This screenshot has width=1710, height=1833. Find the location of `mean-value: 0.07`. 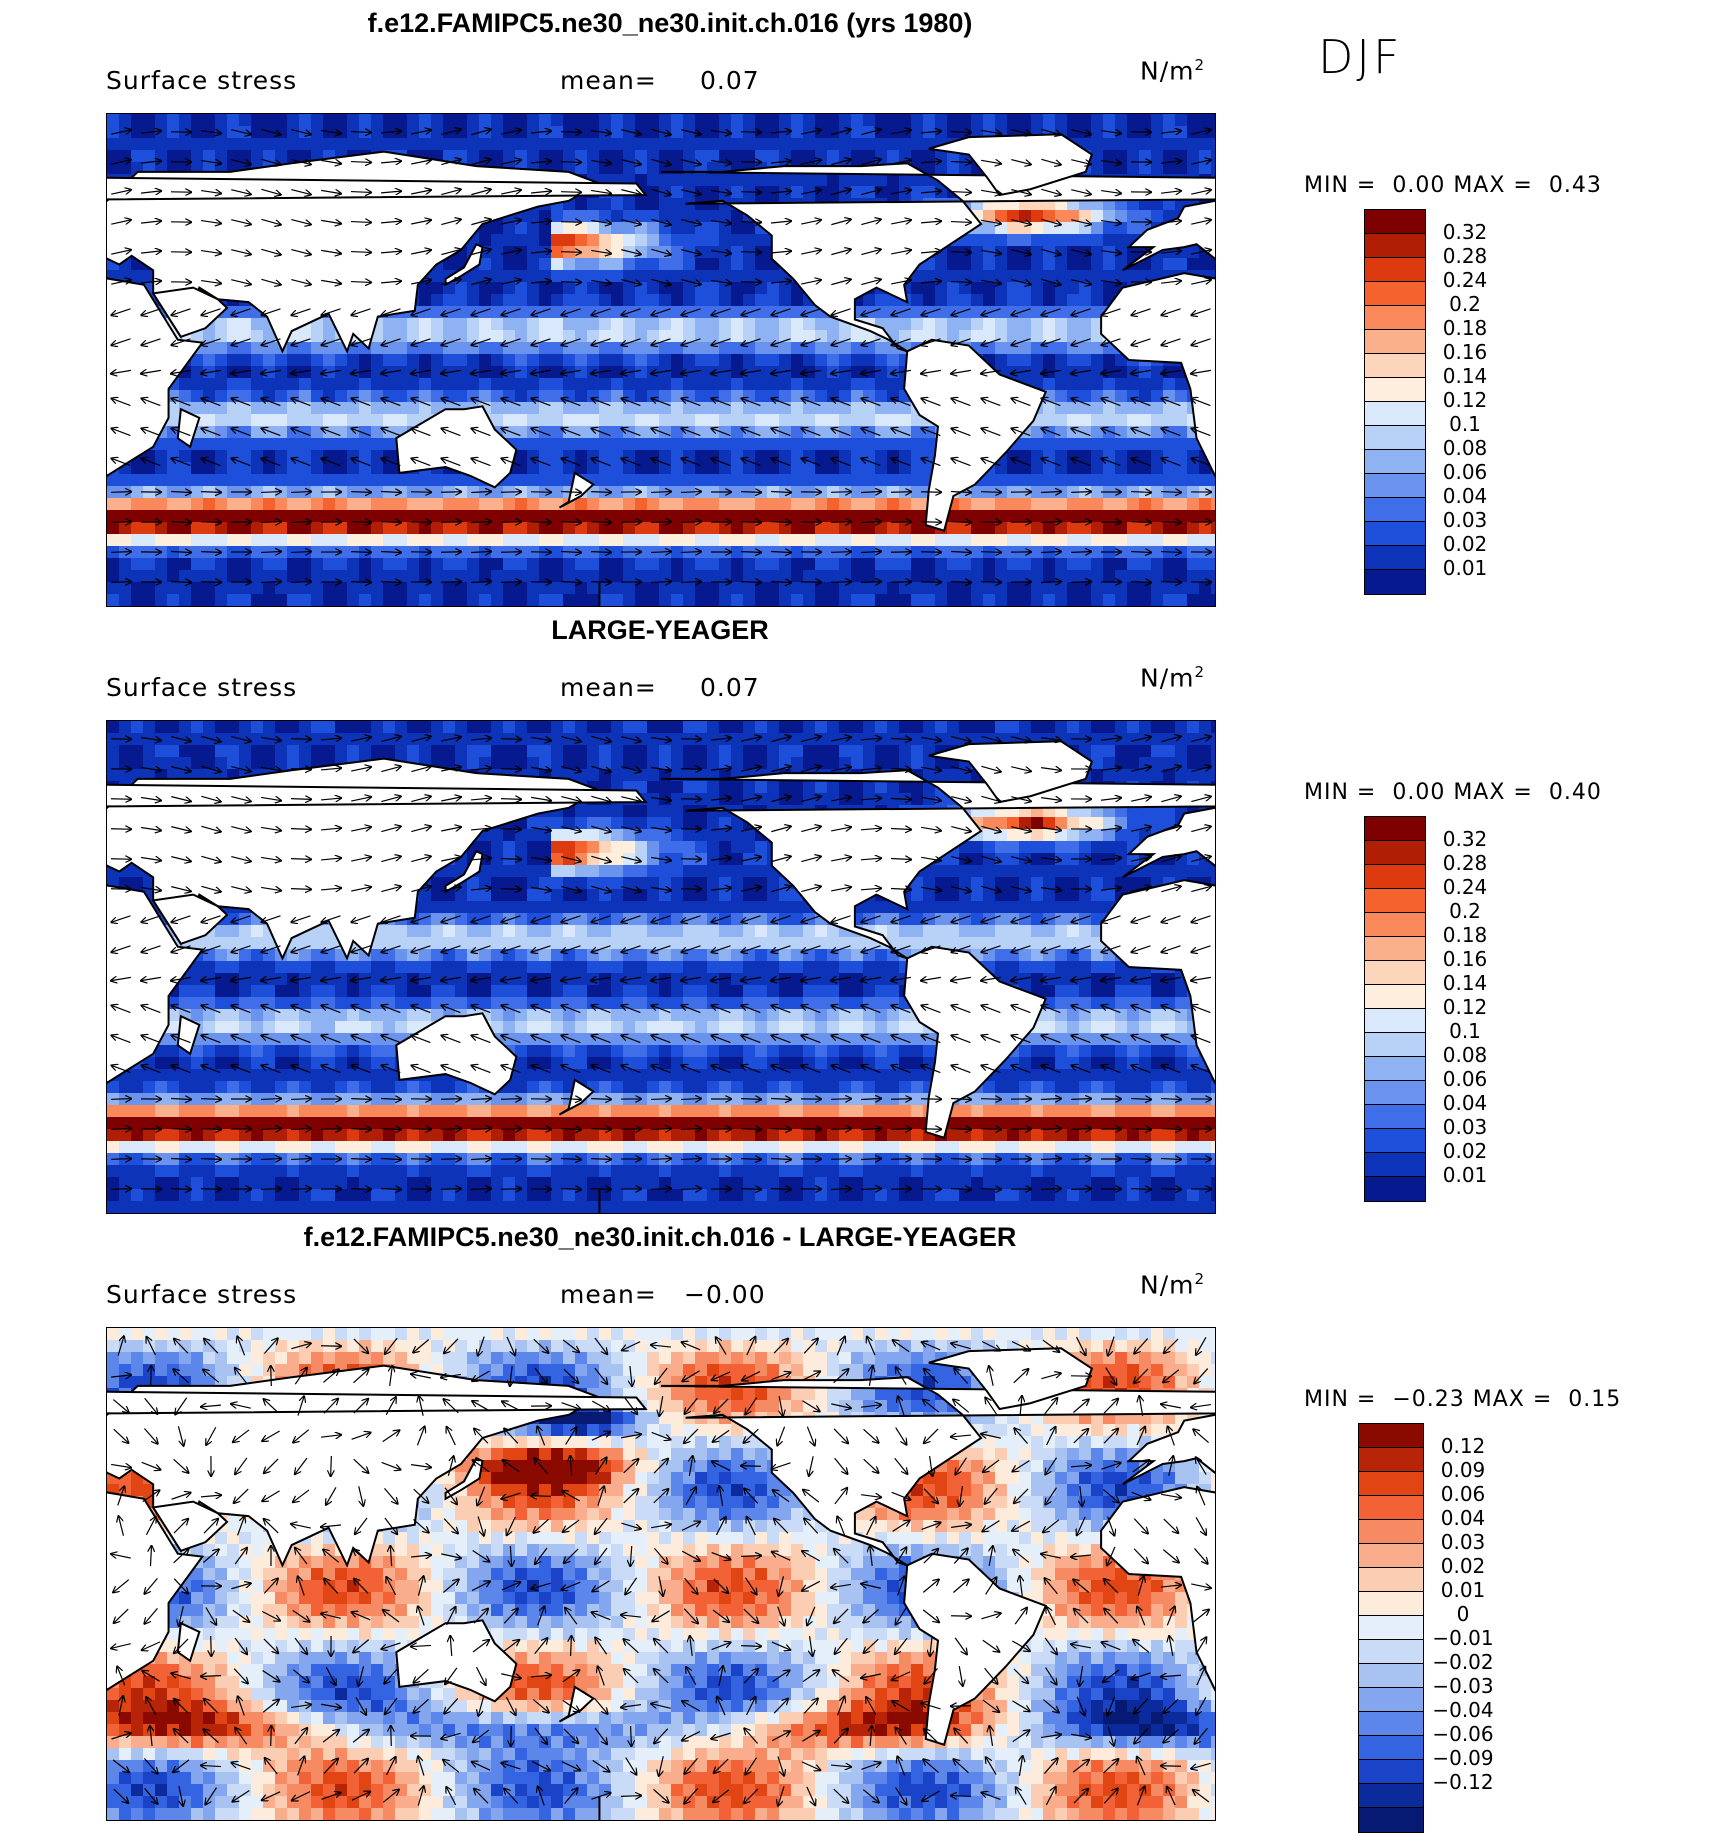

mean-value: 0.07 is located at coordinates (730, 80).